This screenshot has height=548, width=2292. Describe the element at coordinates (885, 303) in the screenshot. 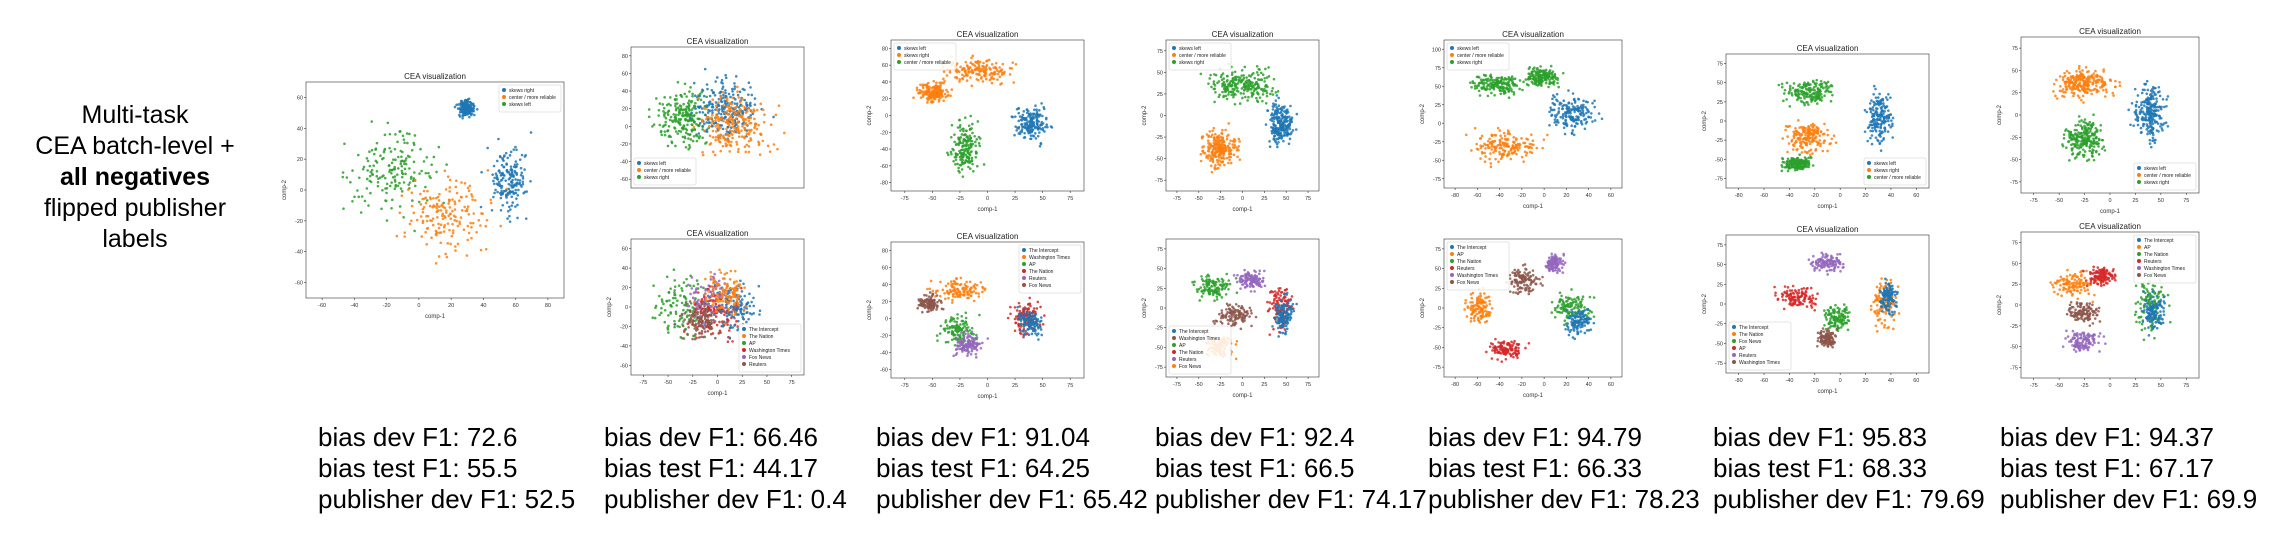

I see `y-tick-label: 20` at that location.